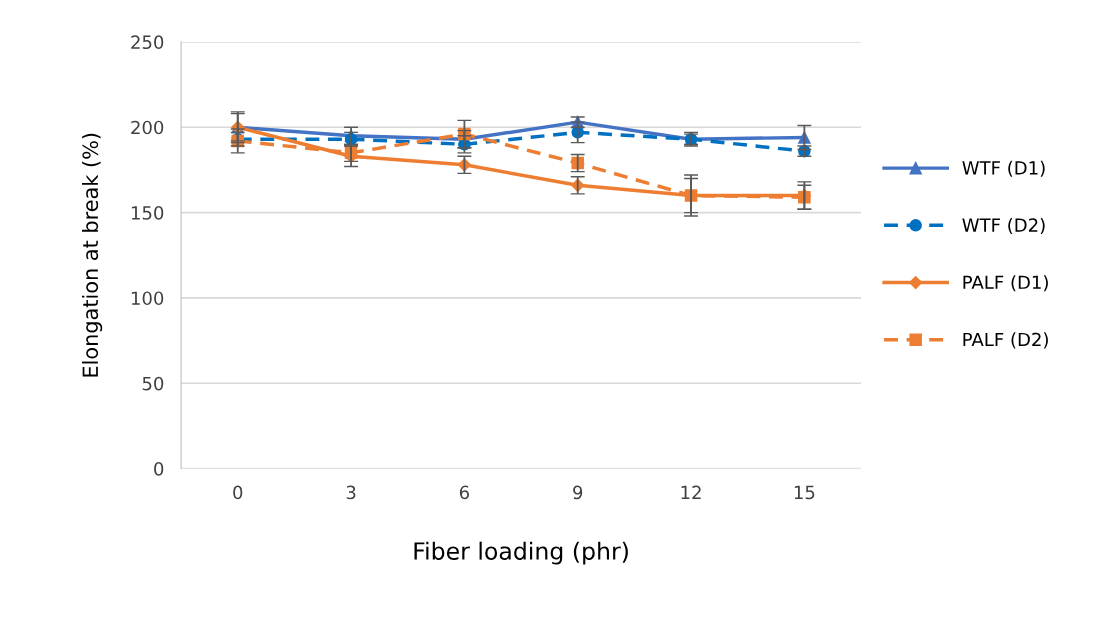 This screenshot has width=1111, height=635. Describe the element at coordinates (691, 492) in the screenshot. I see `x-tick-label: 12` at that location.